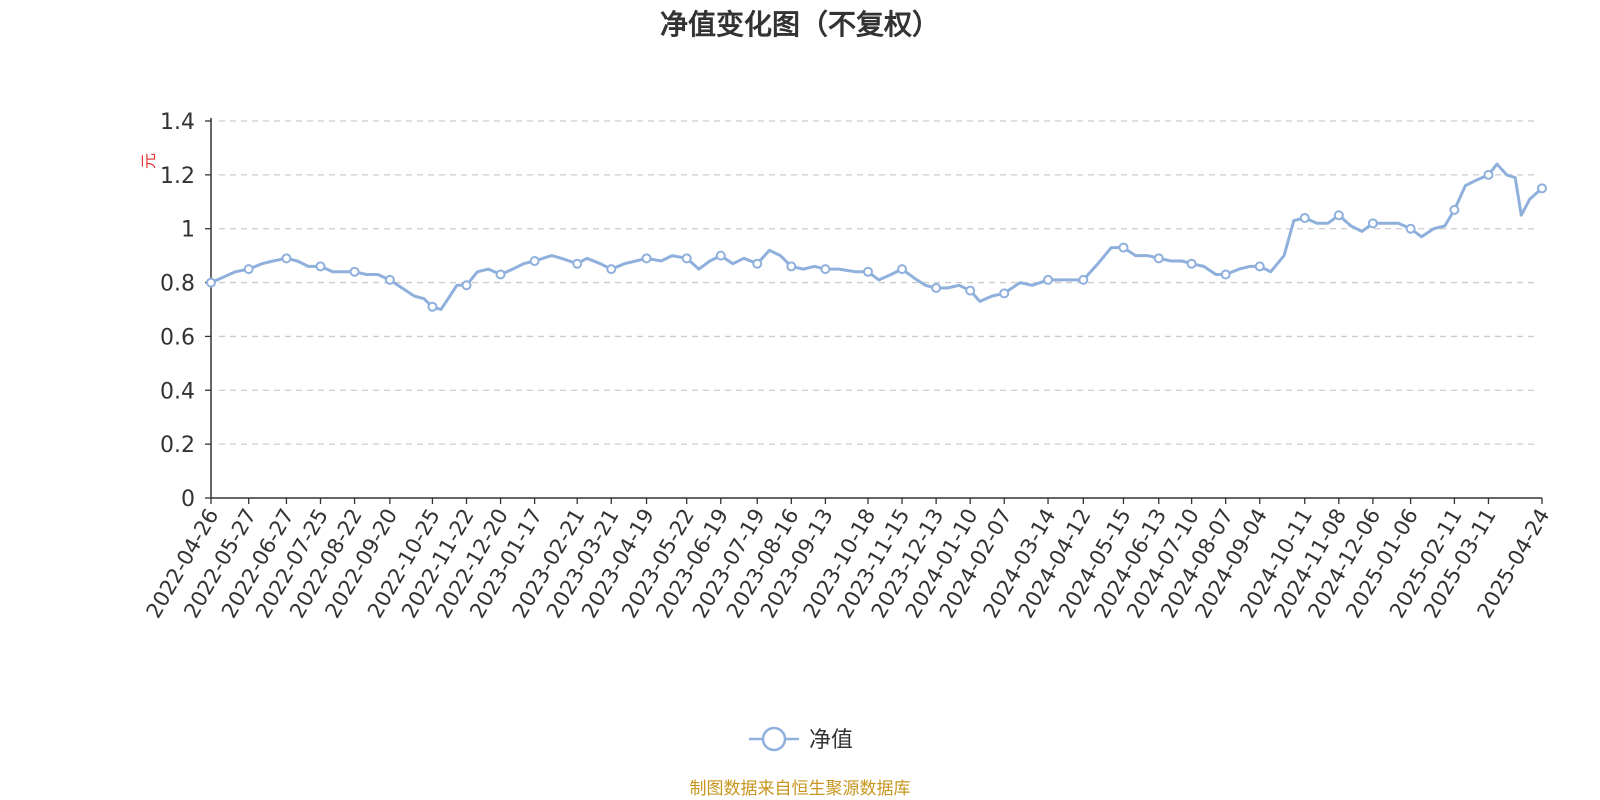  Describe the element at coordinates (177, 337) in the screenshot. I see `y-tick-label: 0.6` at that location.